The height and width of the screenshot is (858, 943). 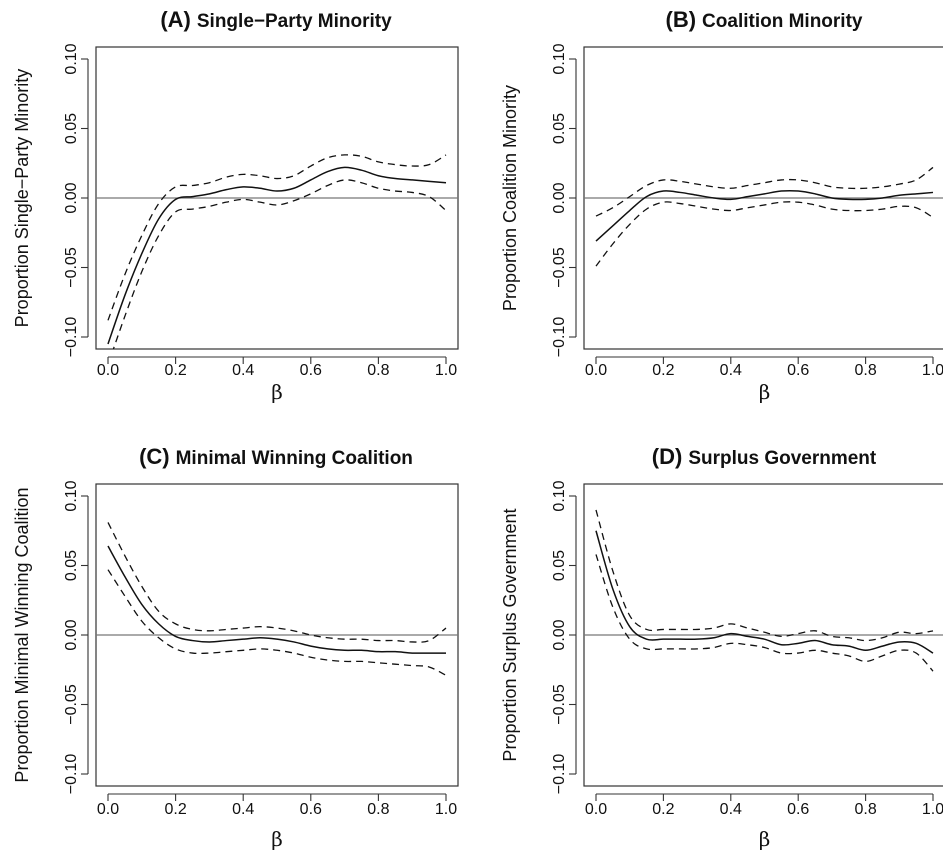 I want to click on panel-letter: (D), so click(x=667, y=456).